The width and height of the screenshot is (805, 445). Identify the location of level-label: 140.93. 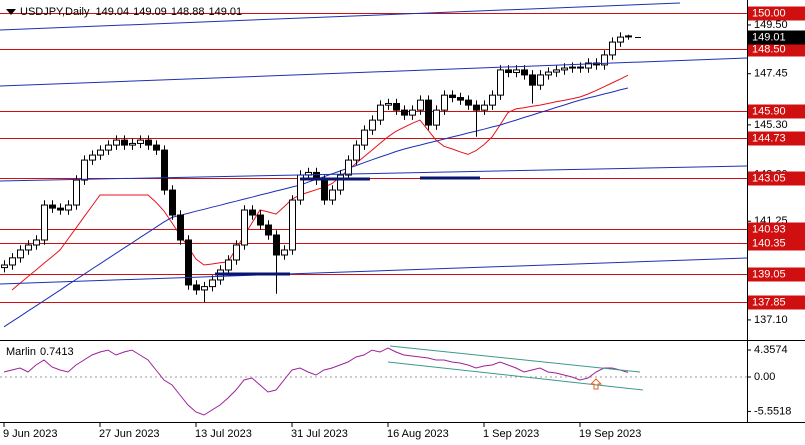
(769, 229).